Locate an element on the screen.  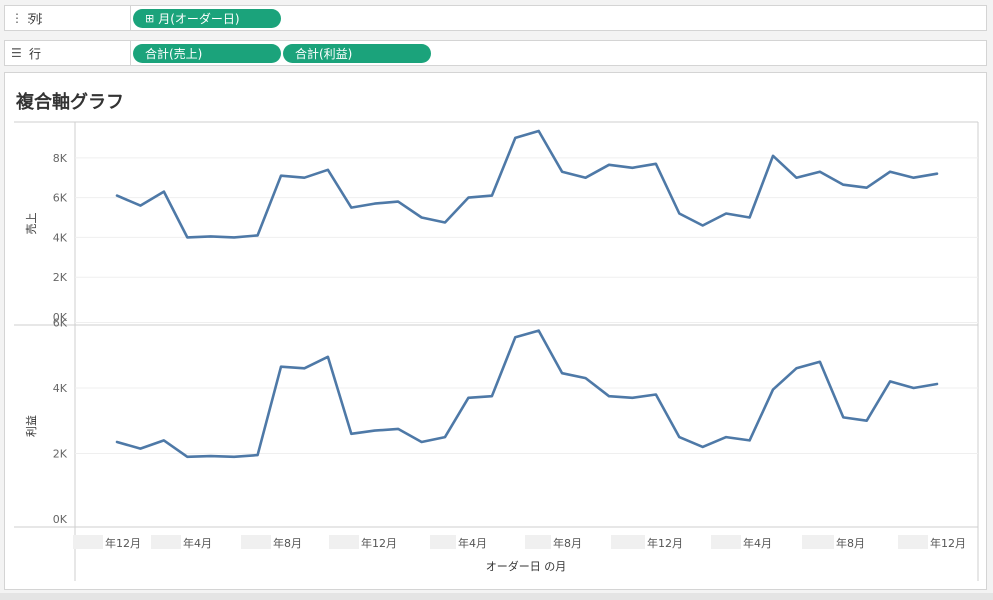
columns-label: 列 is located at coordinates (35, 18).